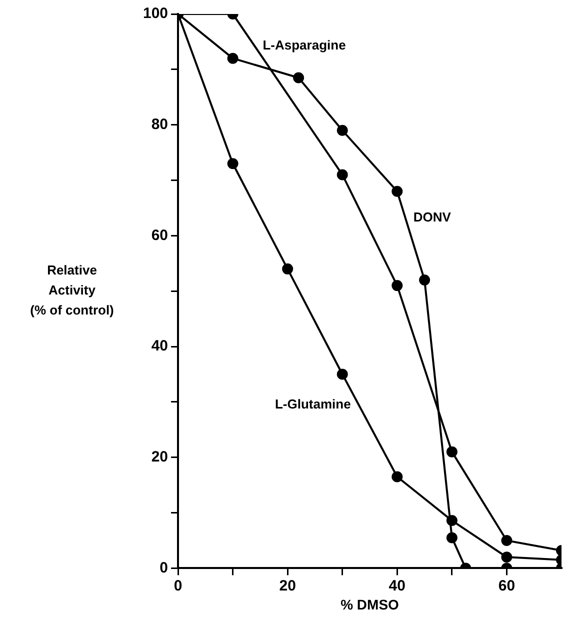 The width and height of the screenshot is (568, 618). Describe the element at coordinates (155, 13) in the screenshot. I see `y-tick-label: 100` at that location.